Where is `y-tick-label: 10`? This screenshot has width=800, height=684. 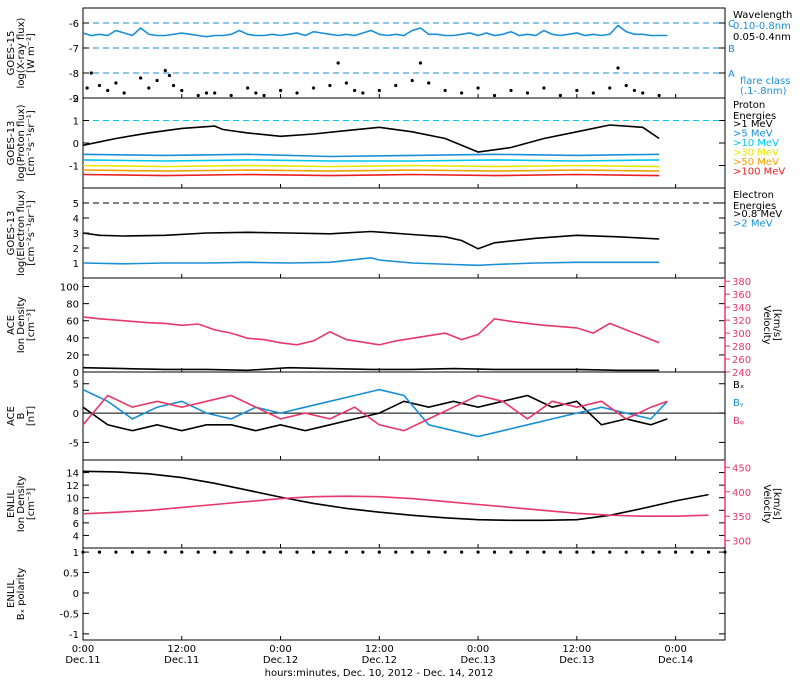 y-tick-label: 10 is located at coordinates (72, 499).